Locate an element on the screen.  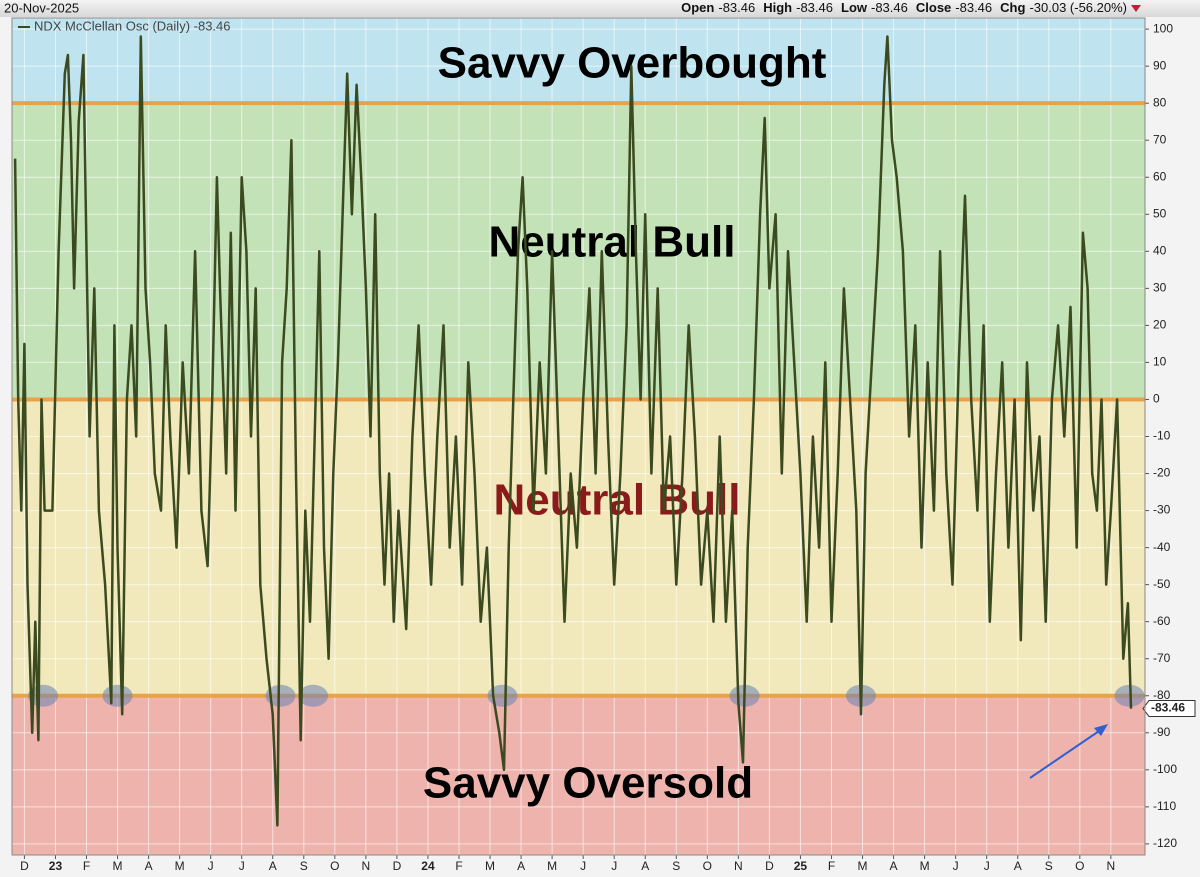
quote-key: Open is located at coordinates (697, 7).